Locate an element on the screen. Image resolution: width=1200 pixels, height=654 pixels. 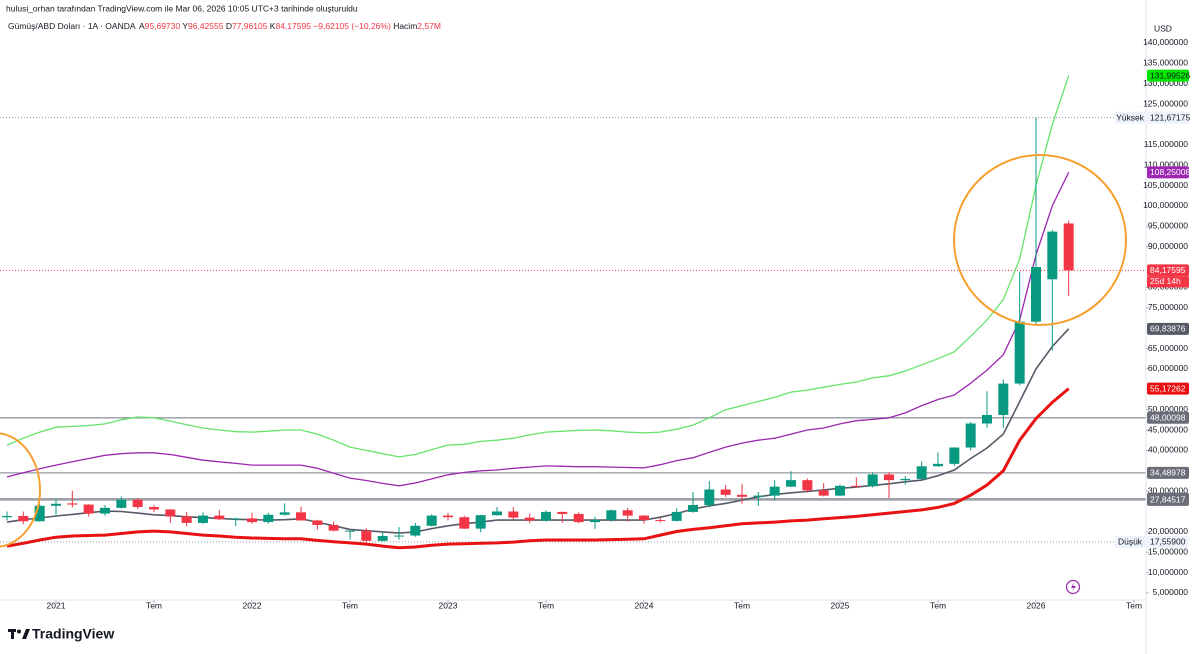
y-tick-label: 5,000000 is located at coordinates (1171, 592).